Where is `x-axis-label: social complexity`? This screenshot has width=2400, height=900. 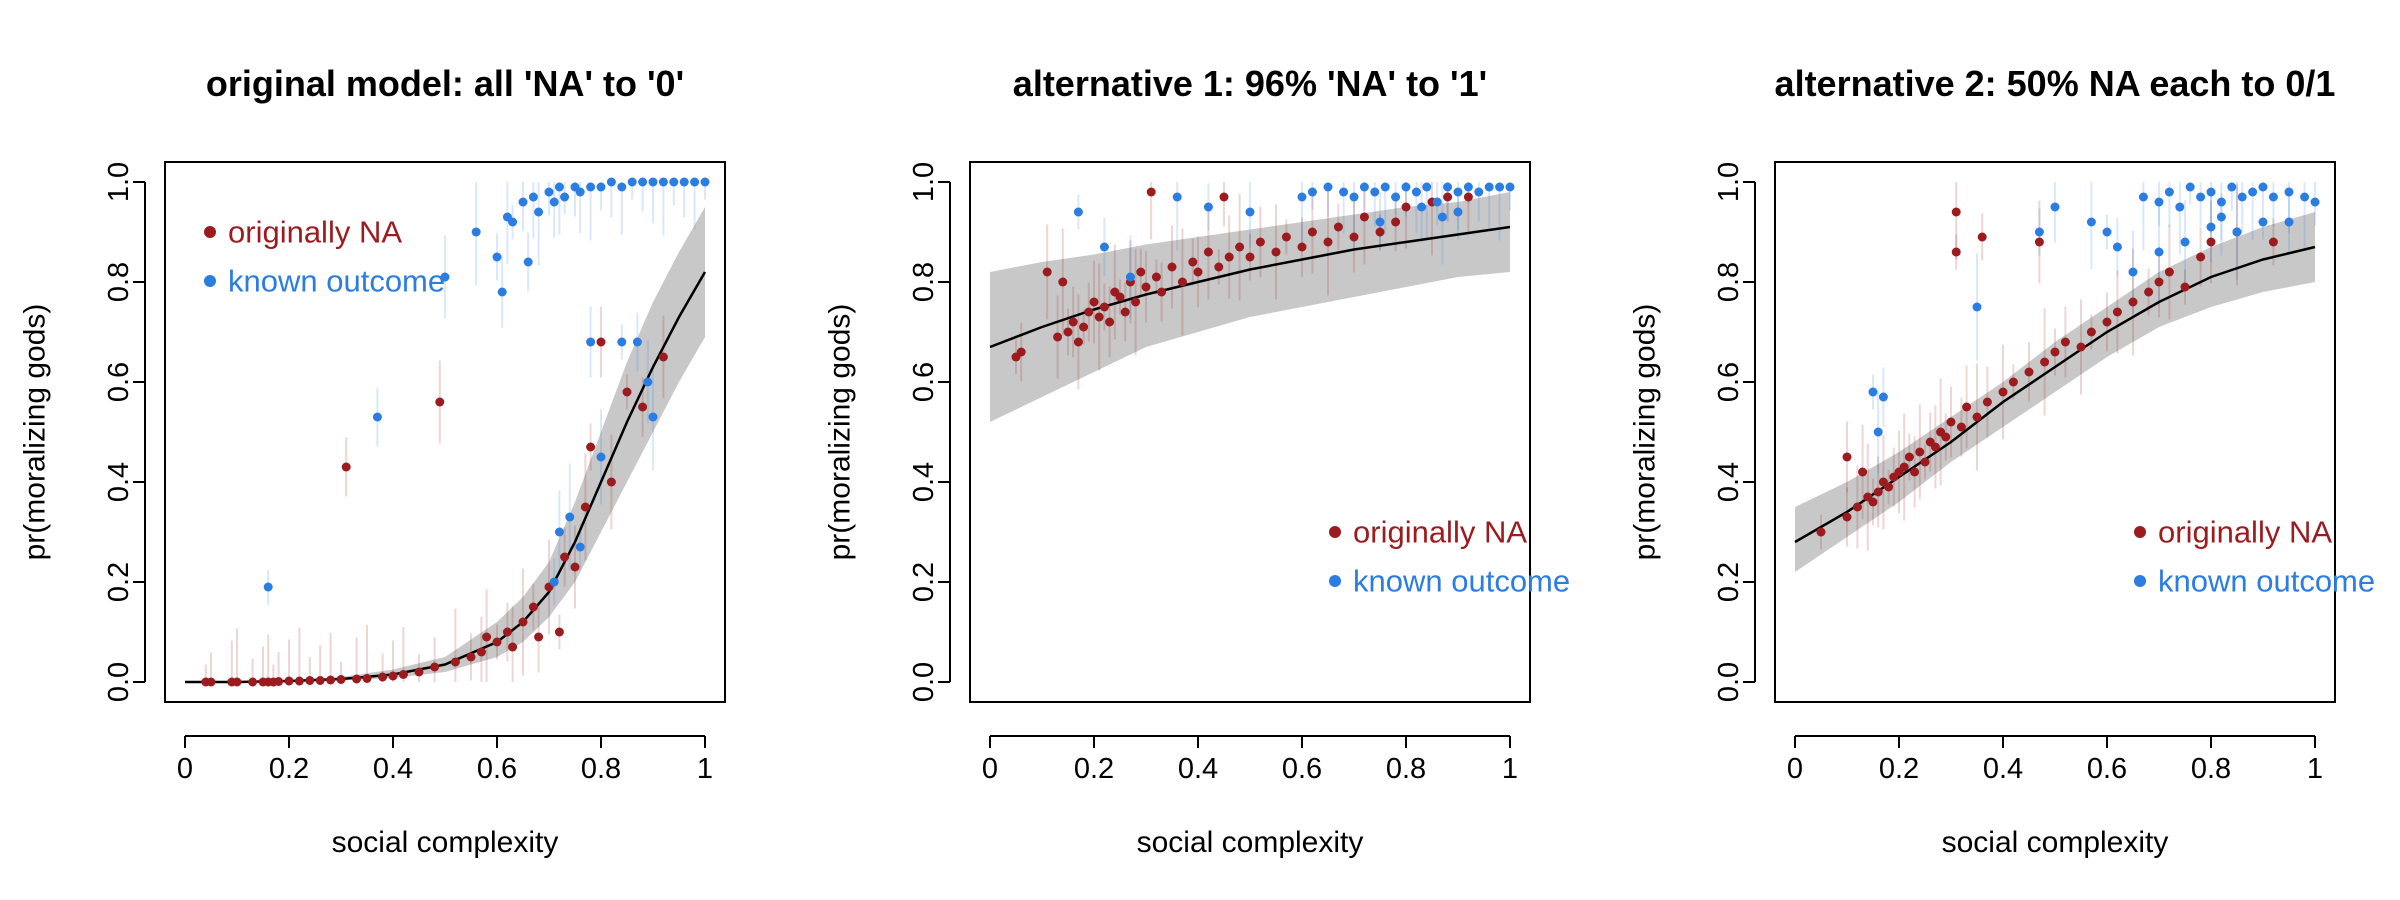 x-axis-label: social complexity is located at coordinates (2055, 842).